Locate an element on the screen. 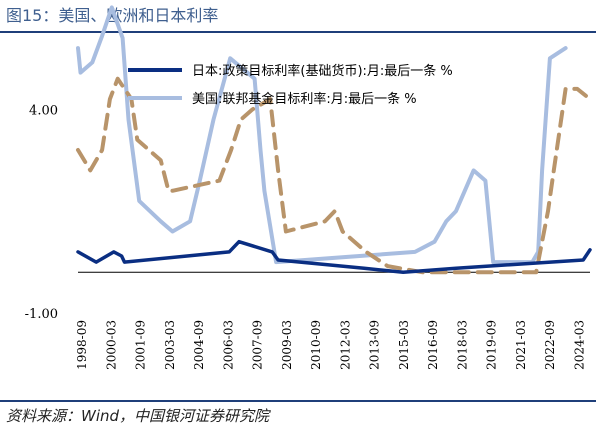  x-tick-label: 2006-03 is located at coordinates (228, 345).